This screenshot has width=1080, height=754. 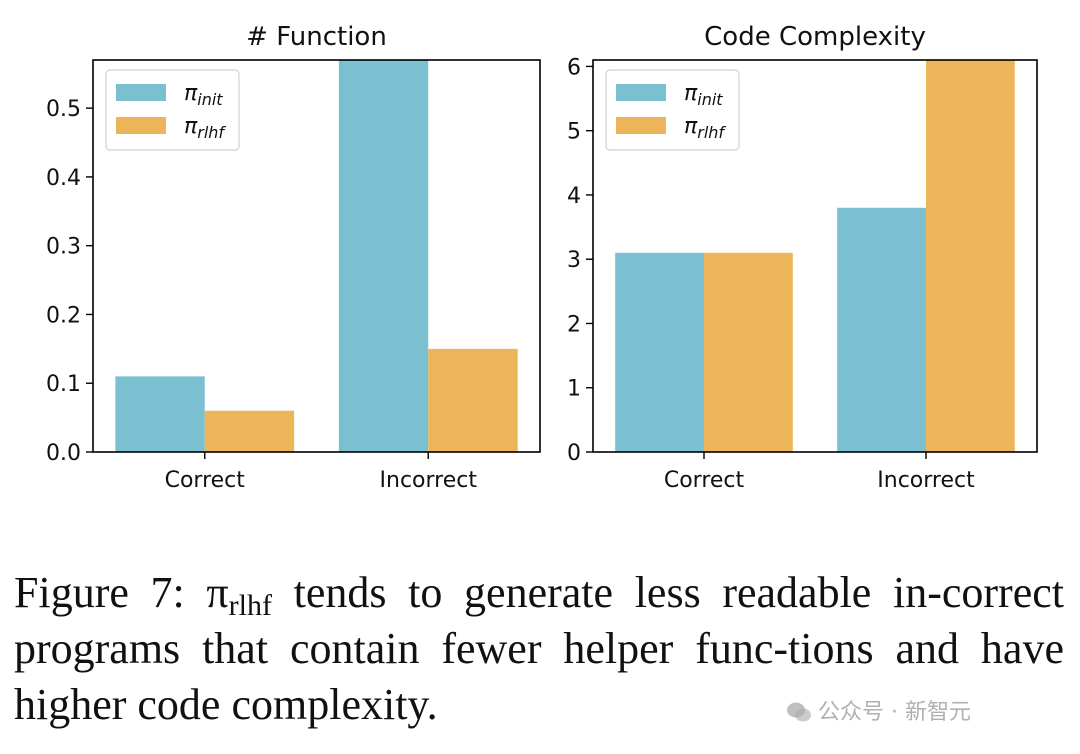 What do you see at coordinates (574, 324) in the screenshot?
I see `y-tick-label: 2` at bounding box center [574, 324].